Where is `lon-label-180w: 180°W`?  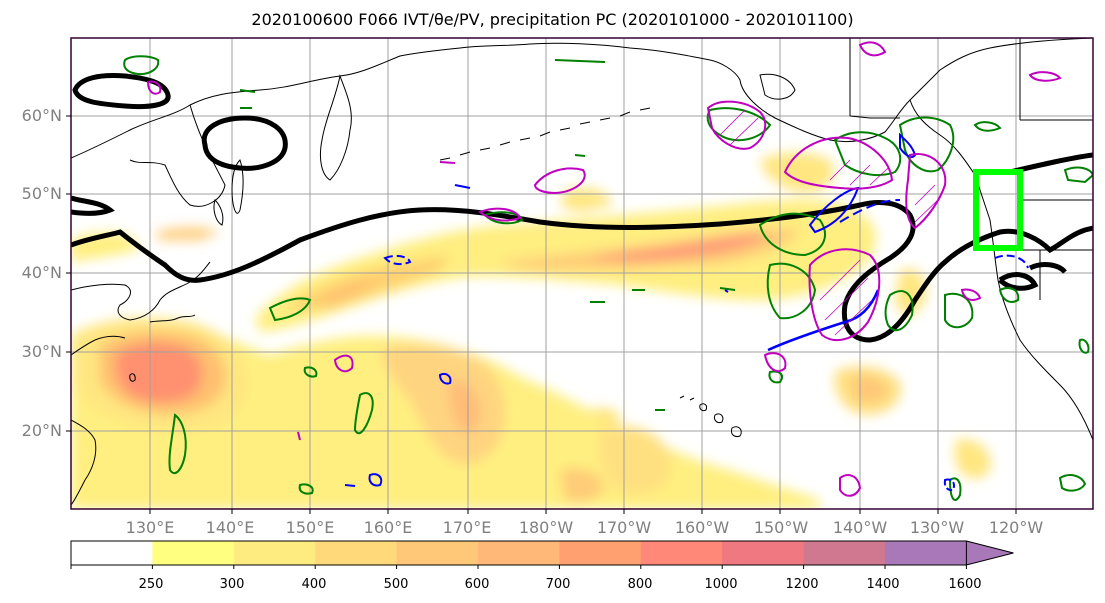 lon-label-180w: 180°W is located at coordinates (546, 527).